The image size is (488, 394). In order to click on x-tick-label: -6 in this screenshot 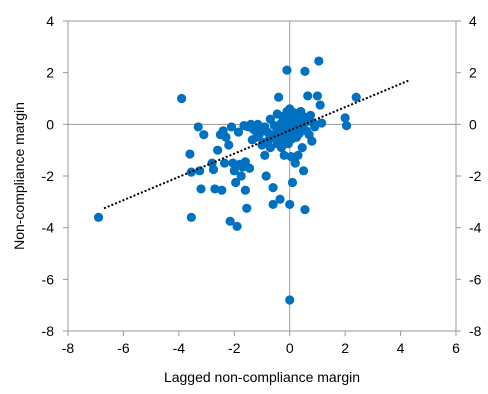, I will do `click(123, 348)`.